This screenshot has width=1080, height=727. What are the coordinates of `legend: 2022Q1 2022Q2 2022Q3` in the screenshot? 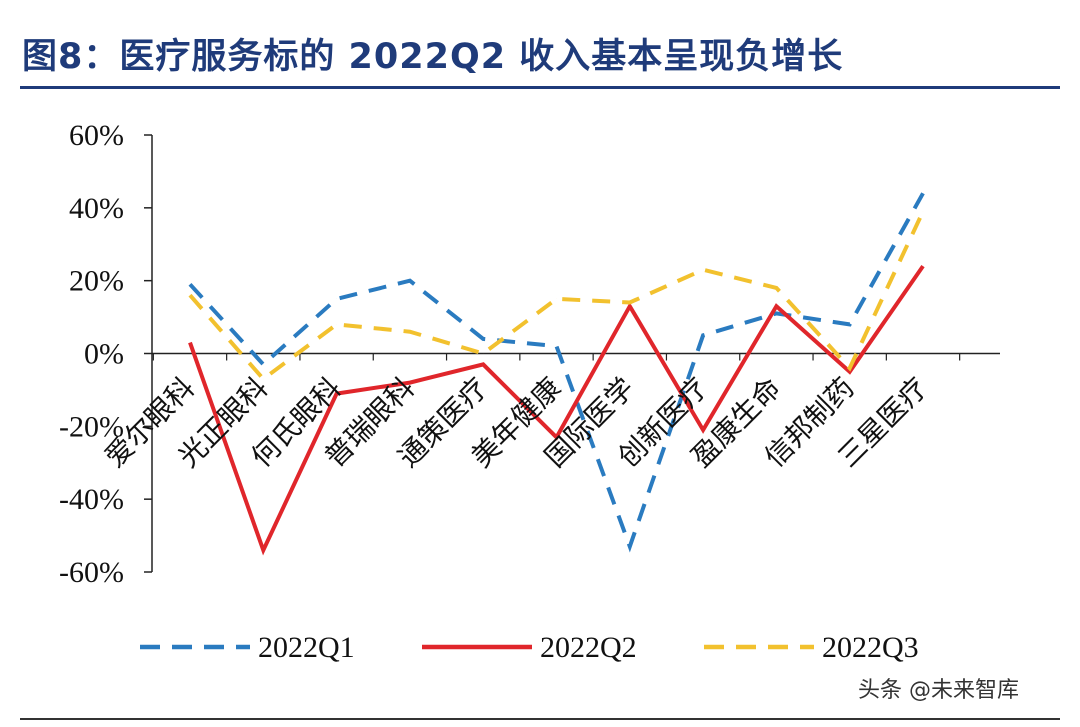 It's located at (529, 647).